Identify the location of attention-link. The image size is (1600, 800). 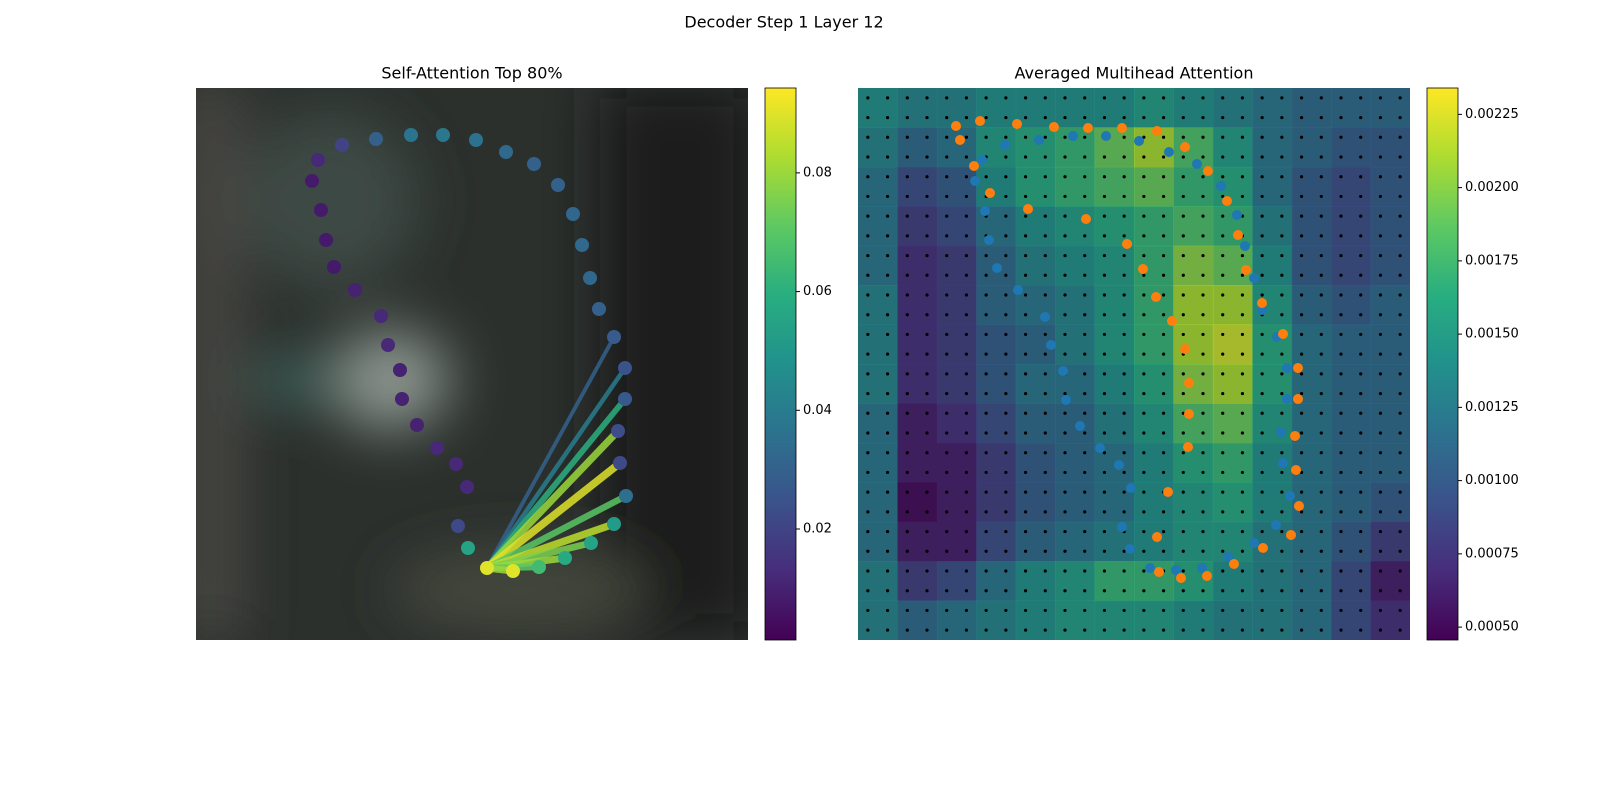
(556, 468).